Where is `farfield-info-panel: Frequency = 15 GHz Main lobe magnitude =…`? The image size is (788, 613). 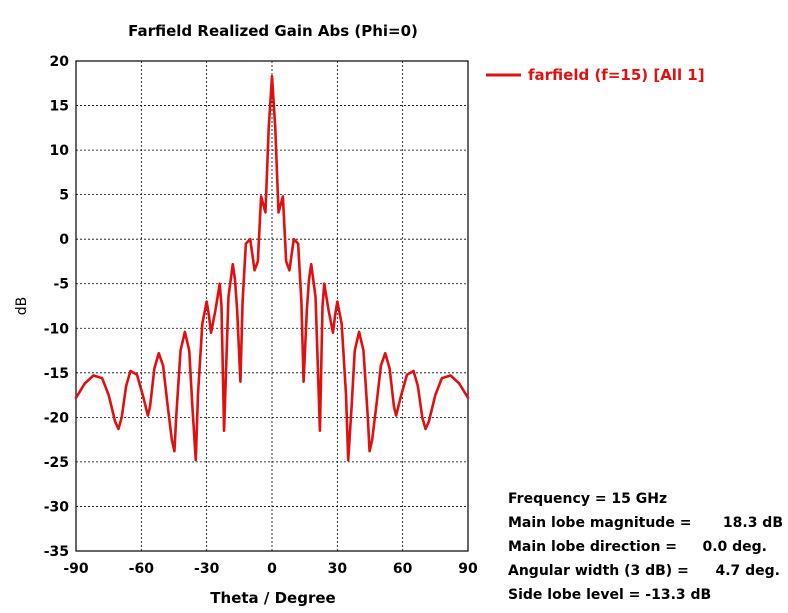
farfield-info-panel: Frequency = 15 GHz Main lobe magnitude =… is located at coordinates (645, 547).